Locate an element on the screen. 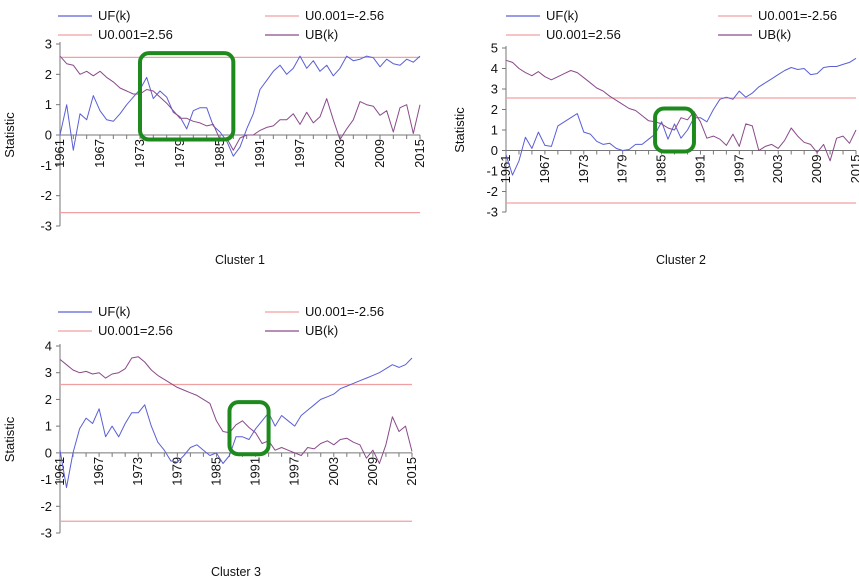 This screenshot has height=580, width=859. chart-caption: Cluster 1 is located at coordinates (240, 260).